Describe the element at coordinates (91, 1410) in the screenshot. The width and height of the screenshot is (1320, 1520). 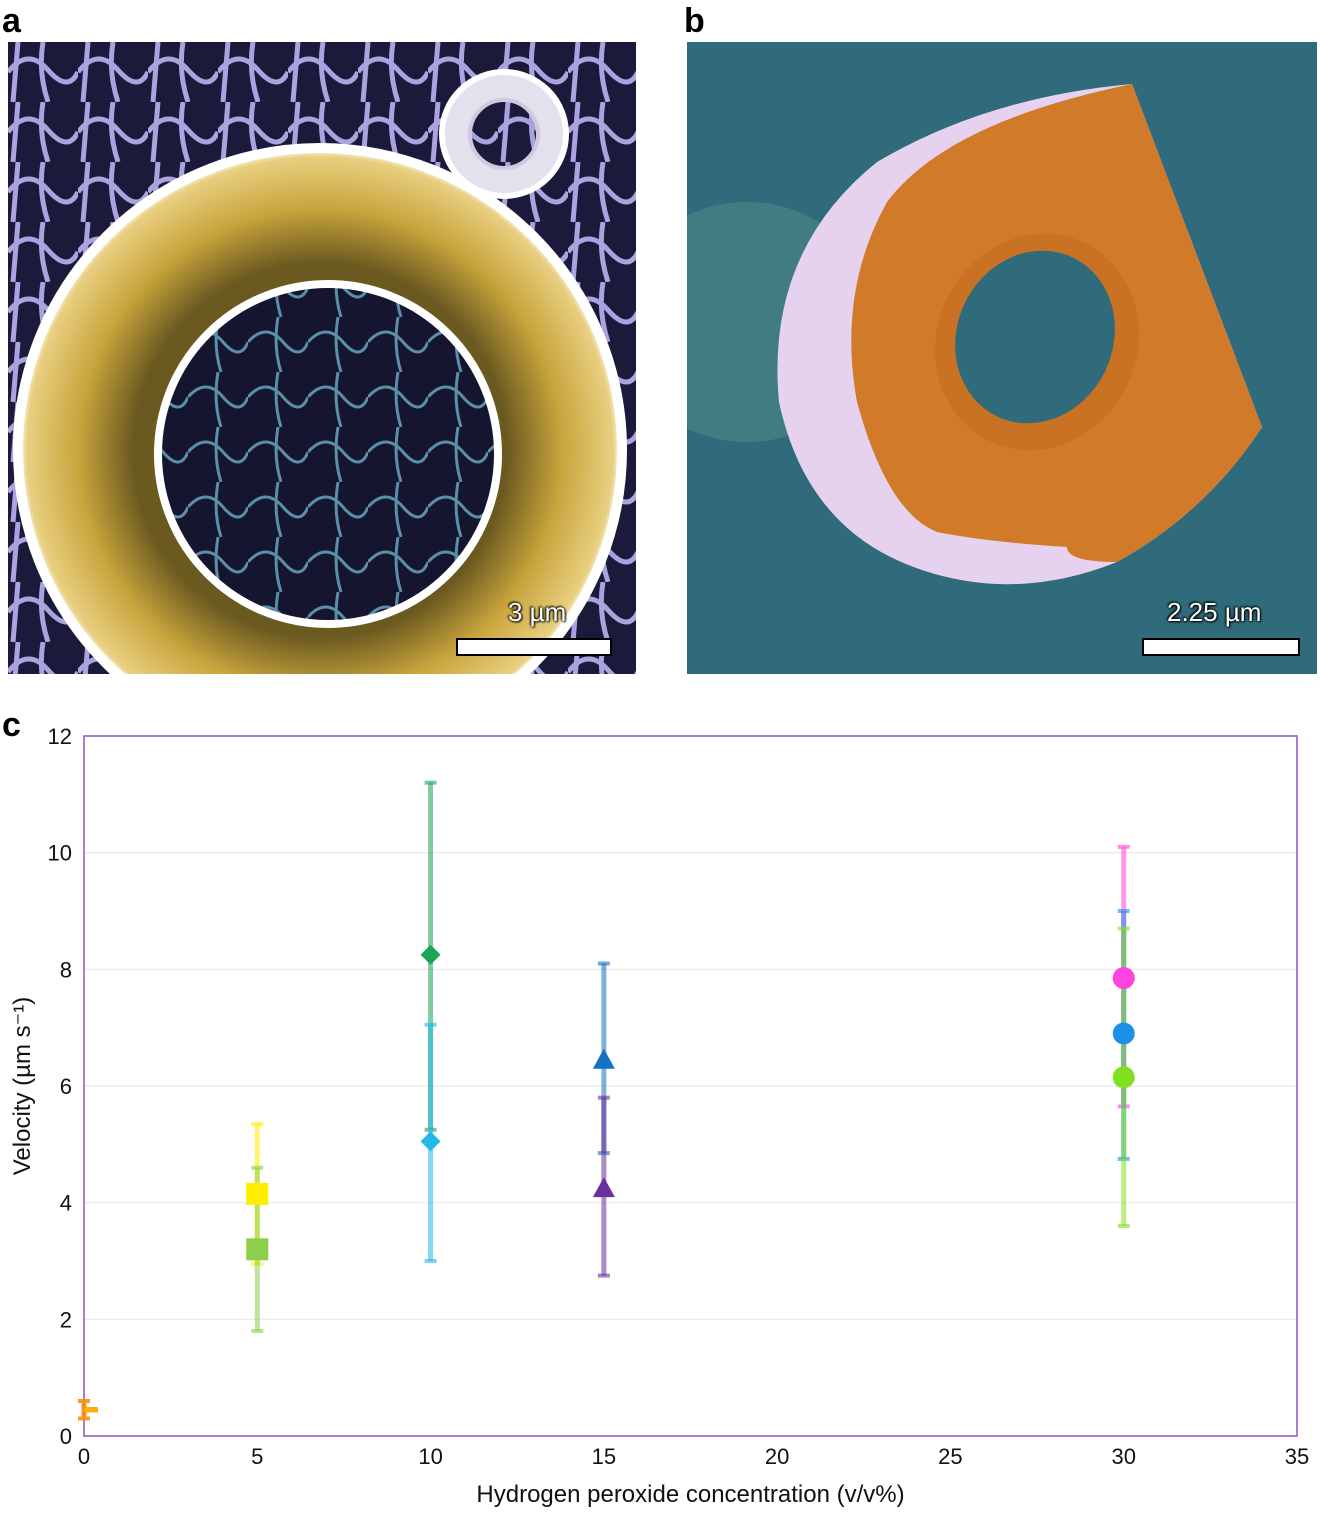
I see `data-point-dash` at that location.